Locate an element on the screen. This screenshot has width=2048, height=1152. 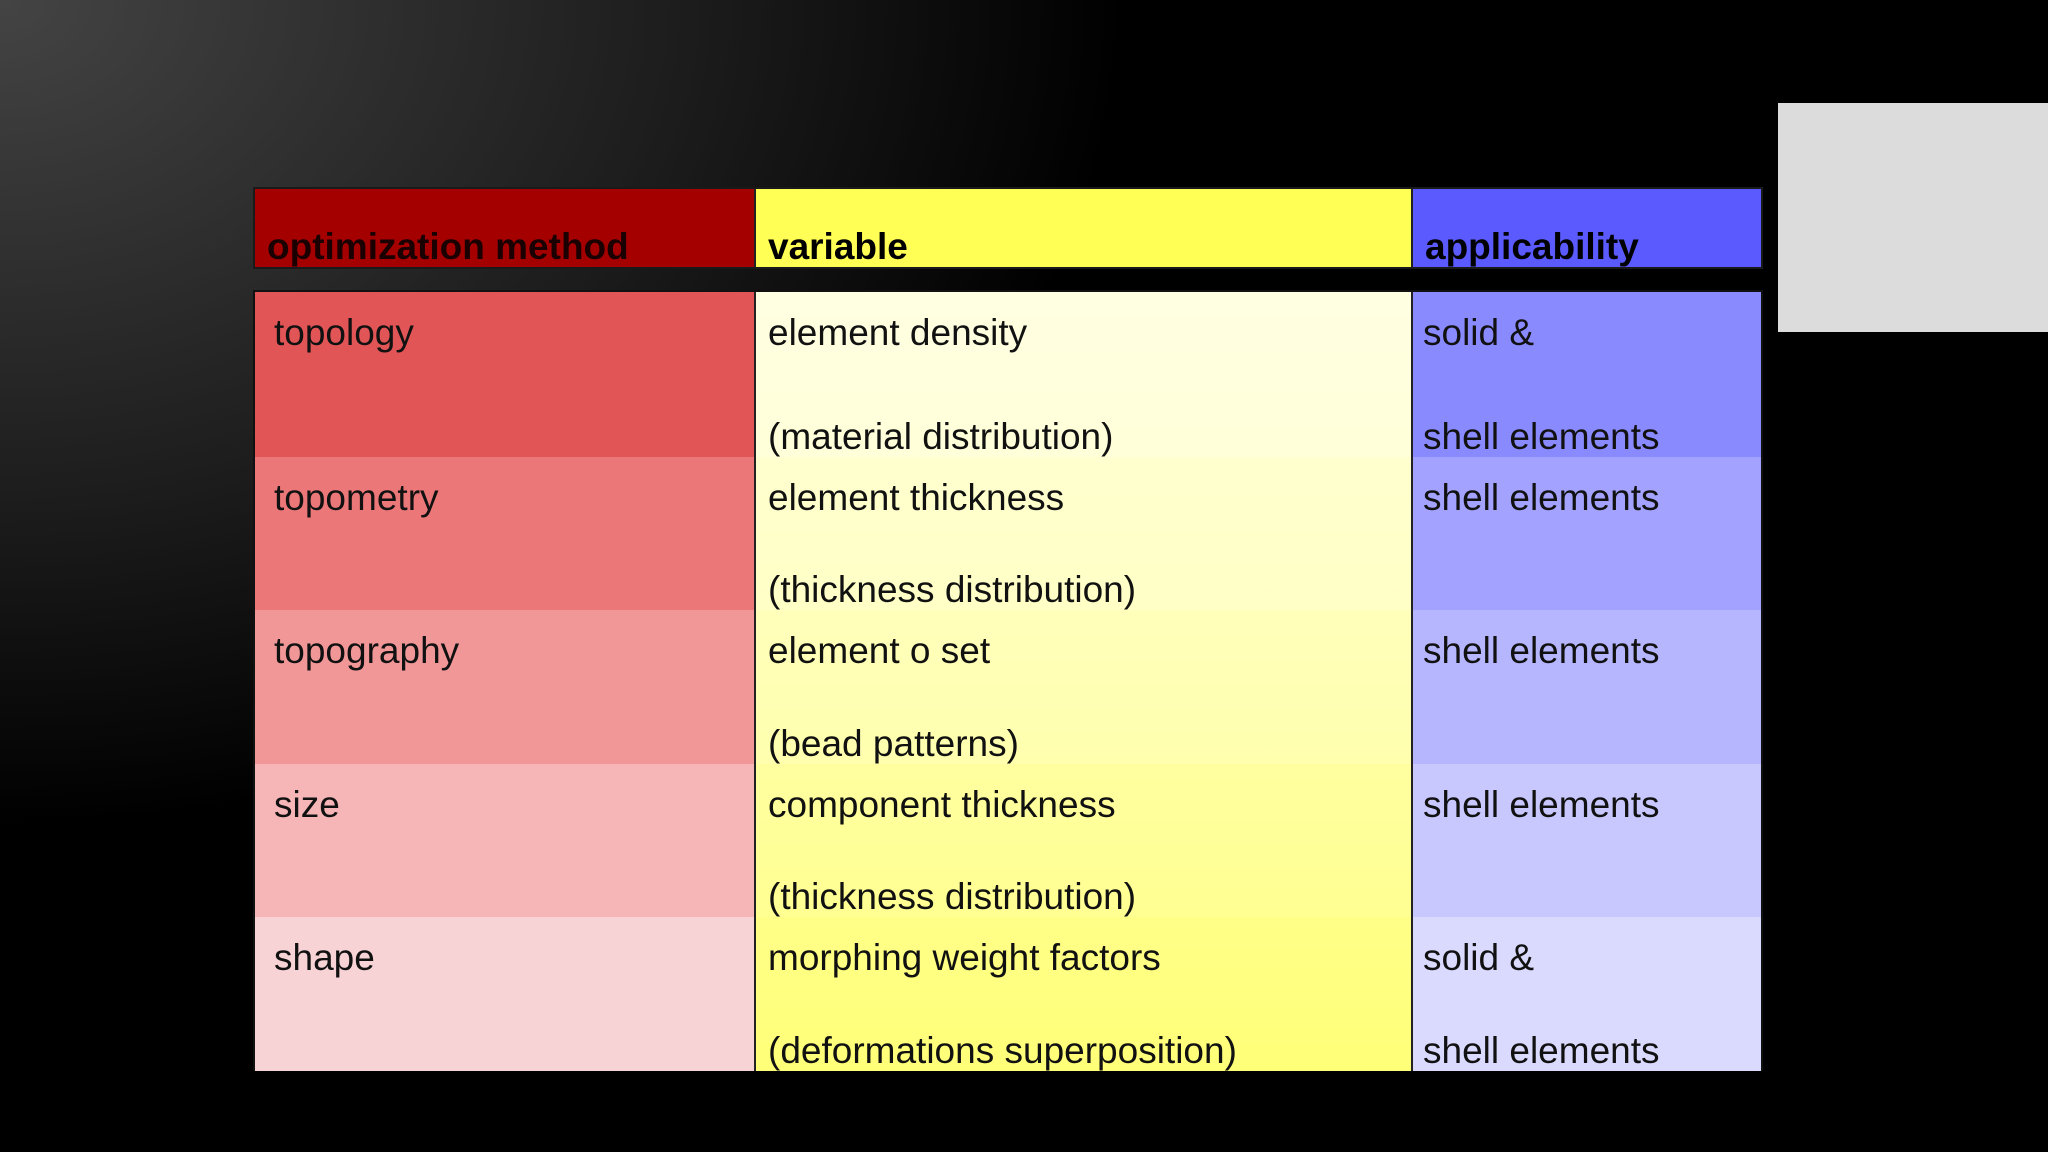
variable-cell: element density (material distribution) is located at coordinates (1082, 374).